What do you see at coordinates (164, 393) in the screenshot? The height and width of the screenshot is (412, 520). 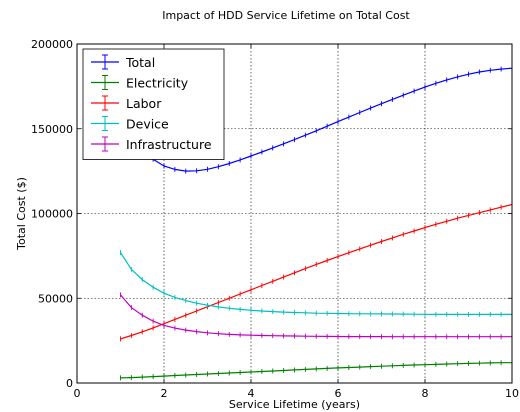 I see `x-tick-label: 2` at bounding box center [164, 393].